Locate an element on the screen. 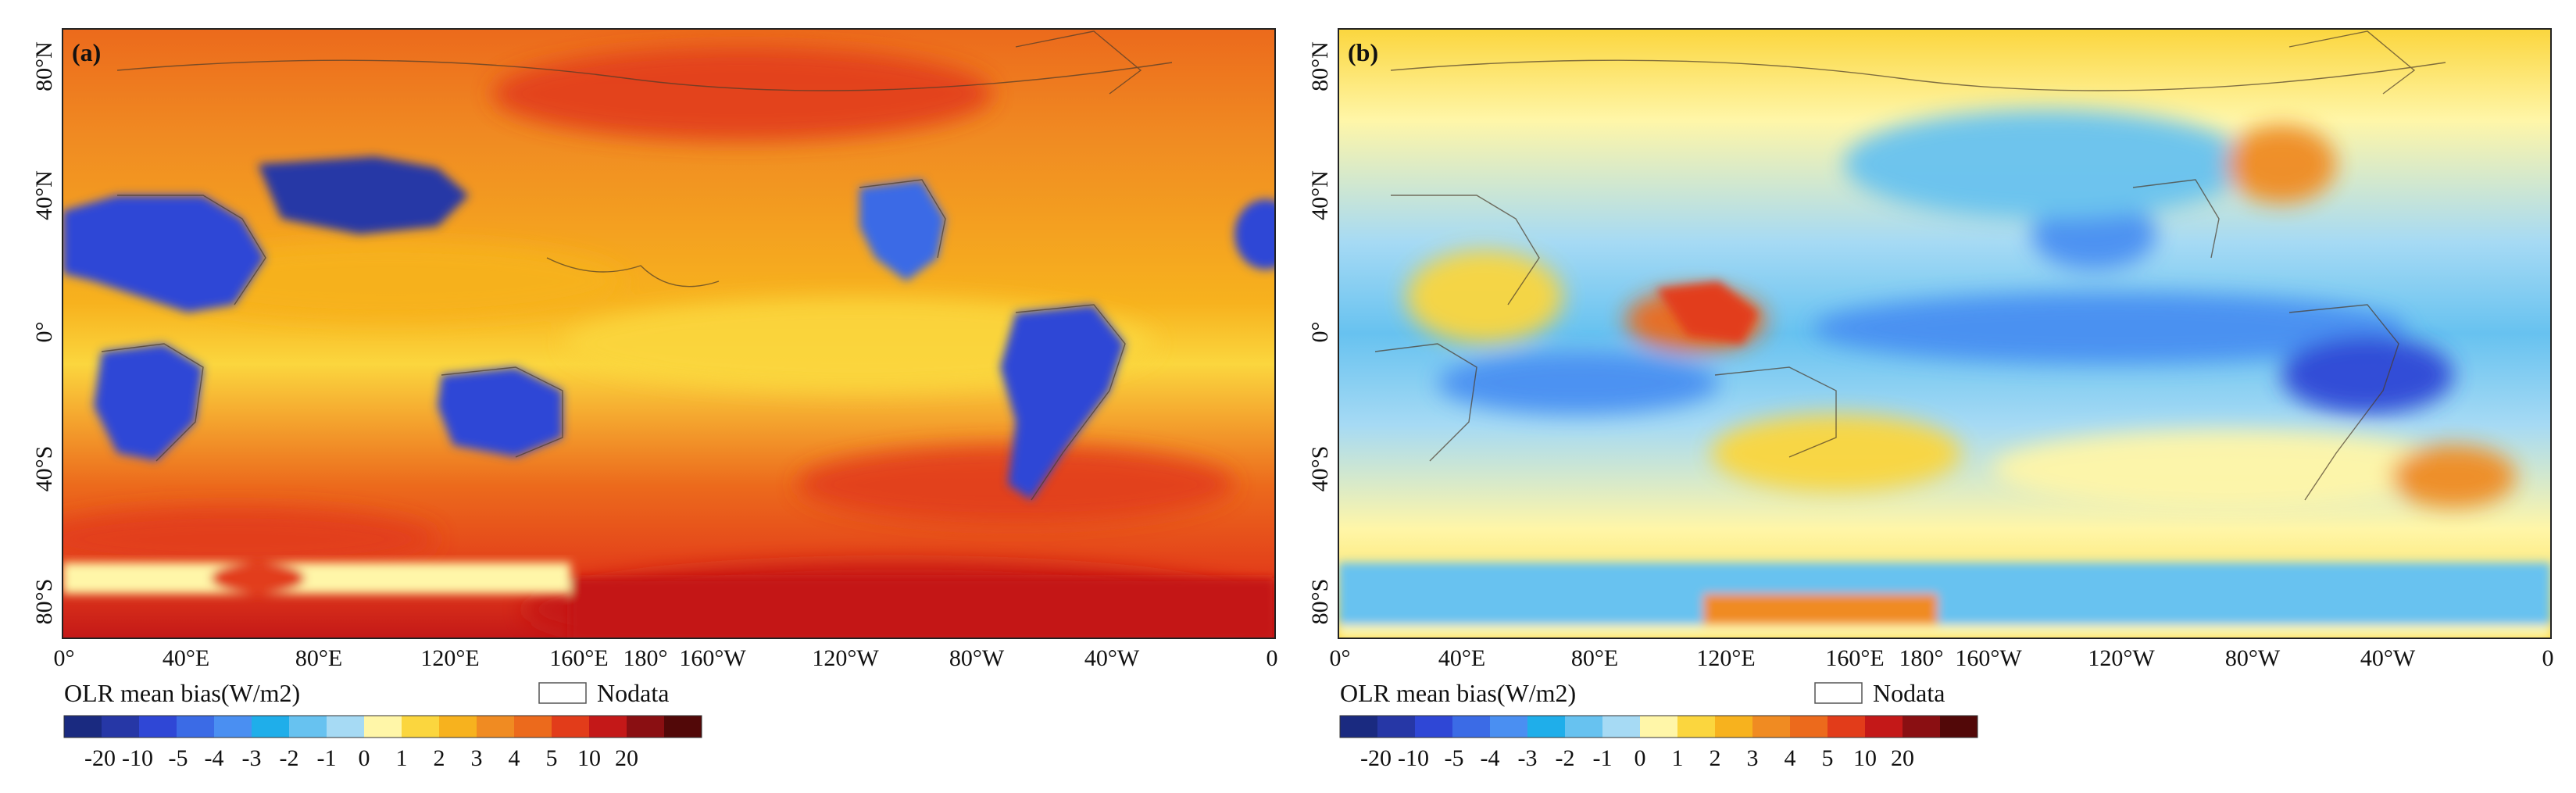 The image size is (2576, 793). colorbar-tick-label: -20 is located at coordinates (100, 758).